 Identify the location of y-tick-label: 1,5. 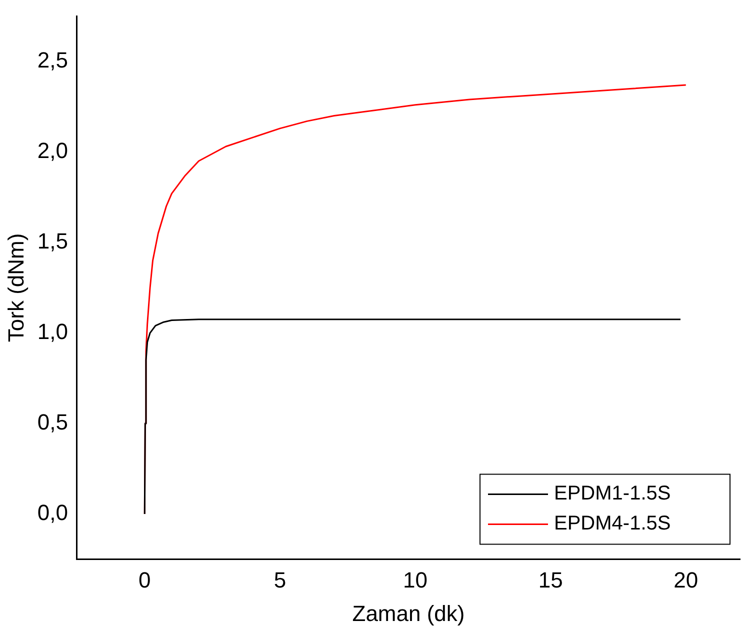
(52, 241).